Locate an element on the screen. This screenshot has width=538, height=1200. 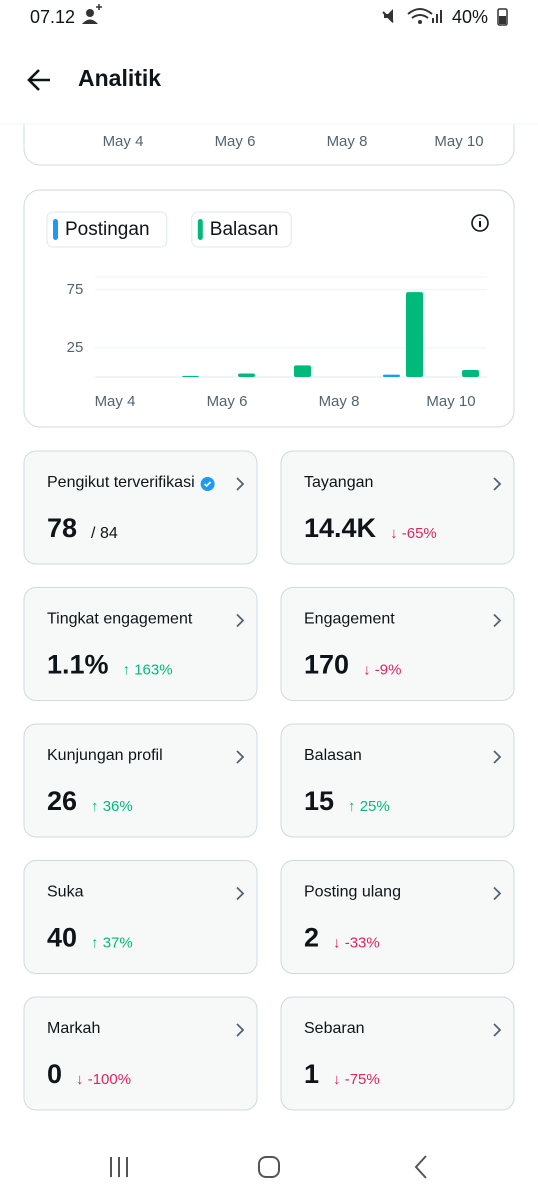
metric-delta: ↓ -33% is located at coordinates (356, 942).